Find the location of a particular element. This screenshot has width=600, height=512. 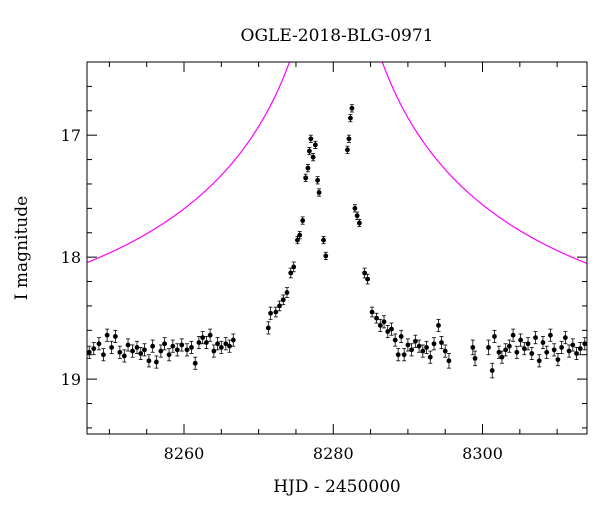

y-tick-label: 18 is located at coordinates (71, 257).